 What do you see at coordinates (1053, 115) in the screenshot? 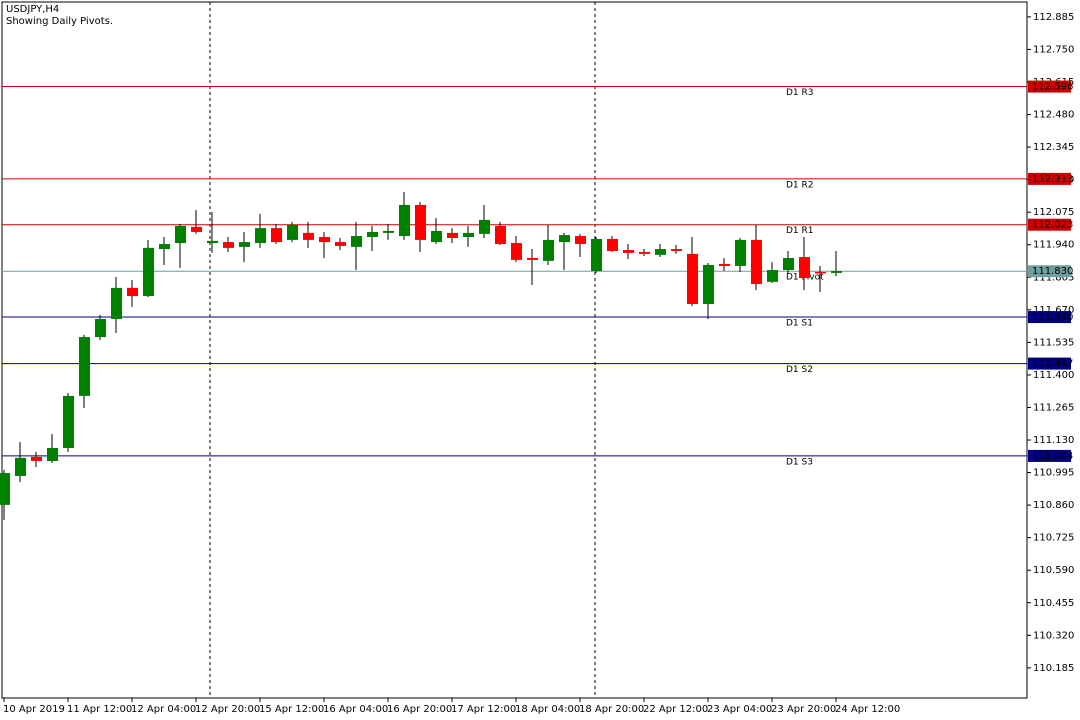
I see `y-tick-label: 112.480` at bounding box center [1053, 115].